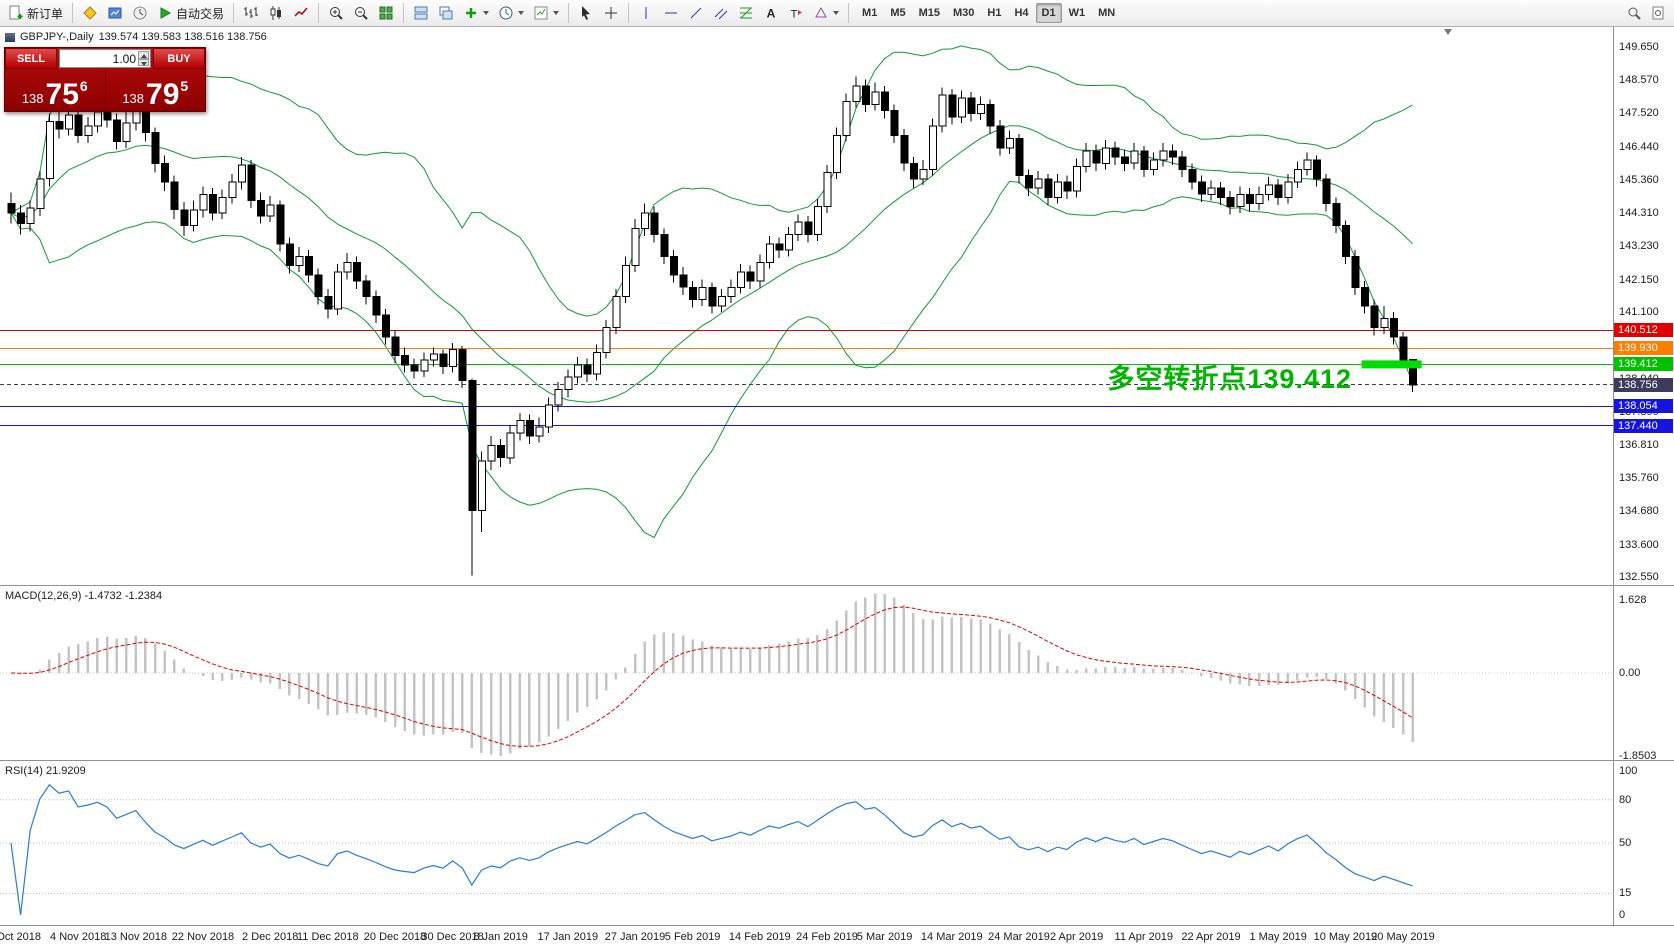  I want to click on autotrading-button: 自动交易, so click(190, 13).